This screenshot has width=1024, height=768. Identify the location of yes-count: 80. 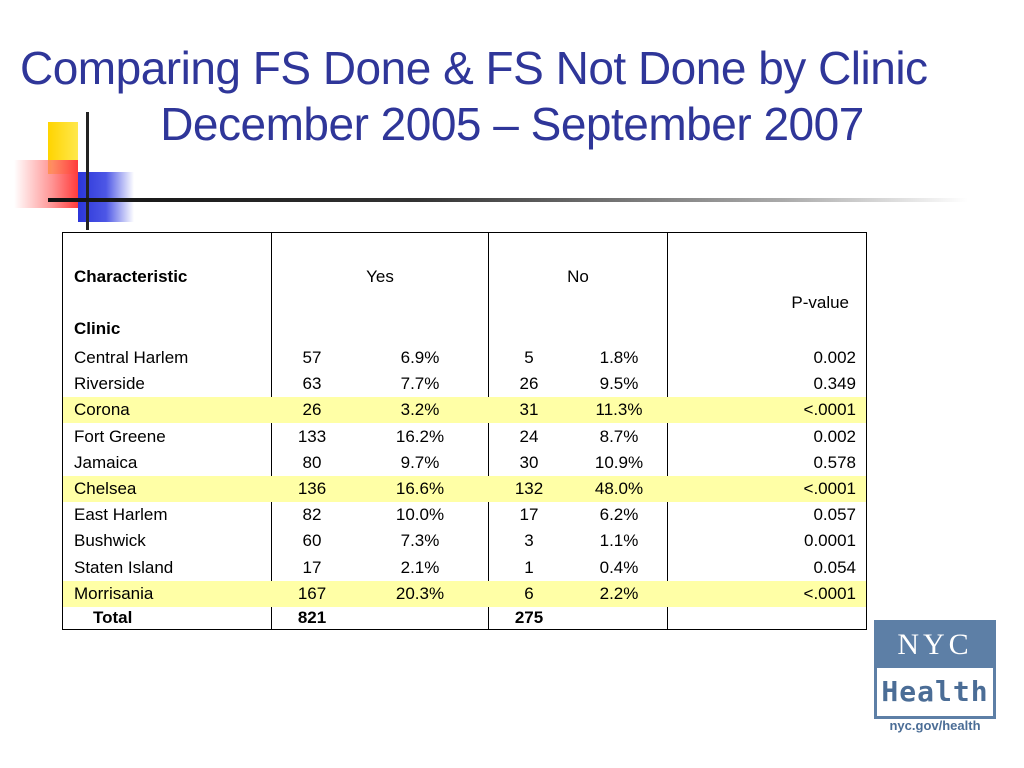
(312, 462).